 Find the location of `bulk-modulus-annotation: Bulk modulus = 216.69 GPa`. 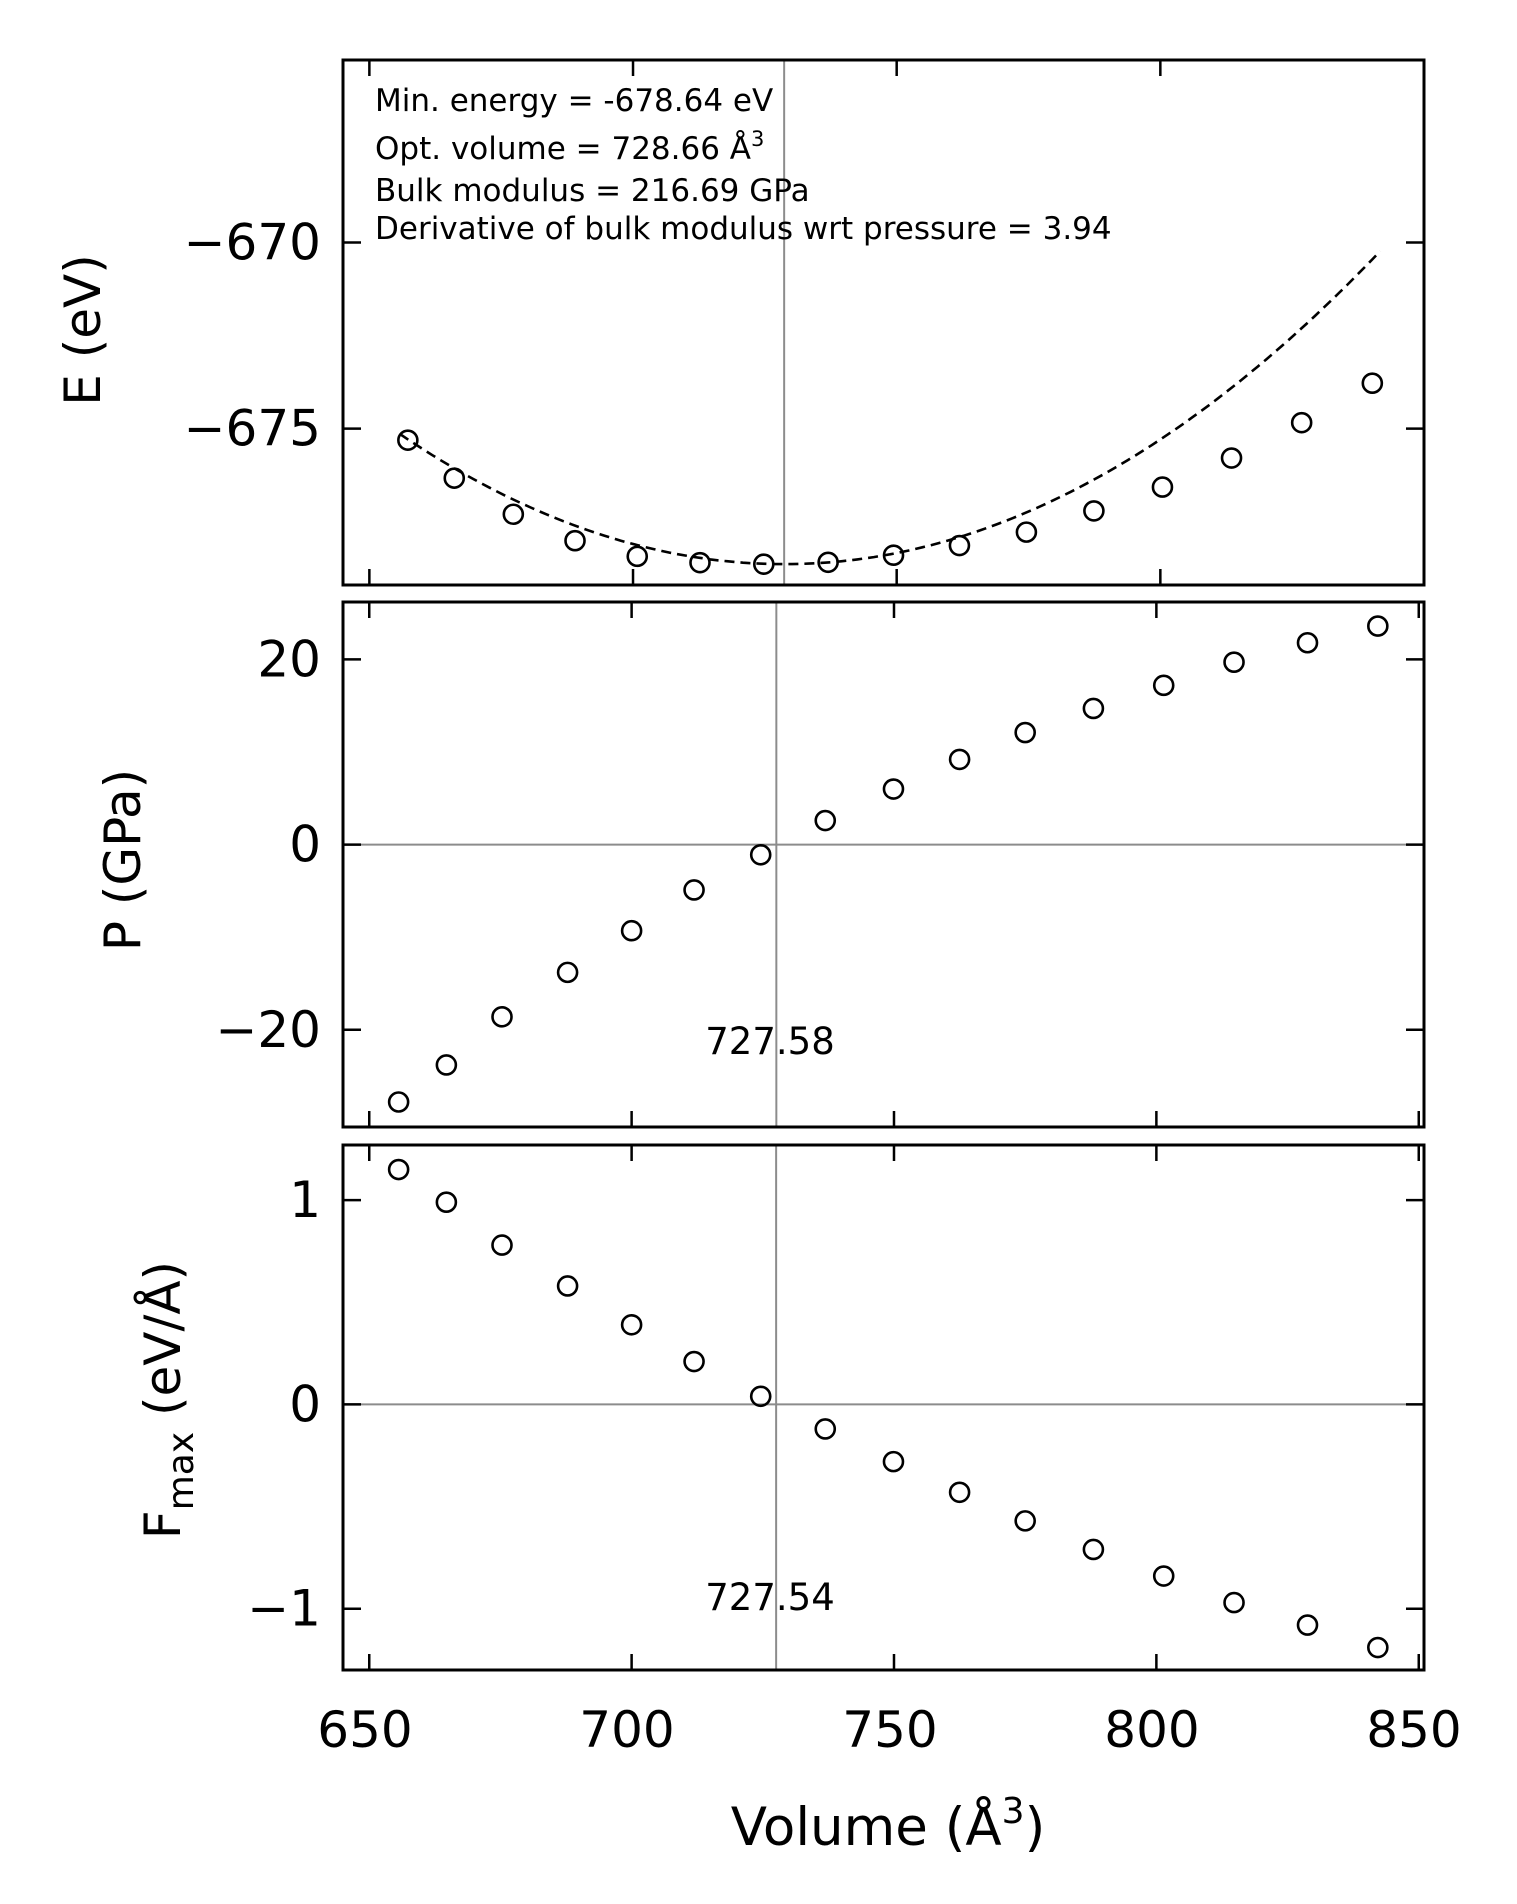

bulk-modulus-annotation: Bulk modulus = 216.69 GPa is located at coordinates (592, 191).